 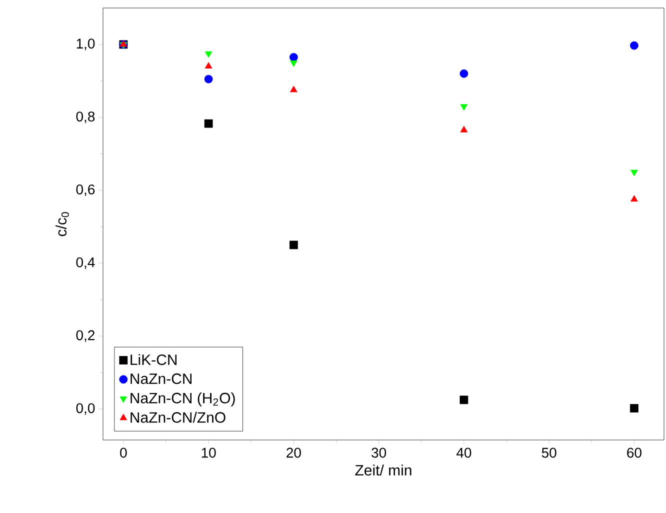 What do you see at coordinates (634, 453) in the screenshot?
I see `x-tick-label: 60` at bounding box center [634, 453].